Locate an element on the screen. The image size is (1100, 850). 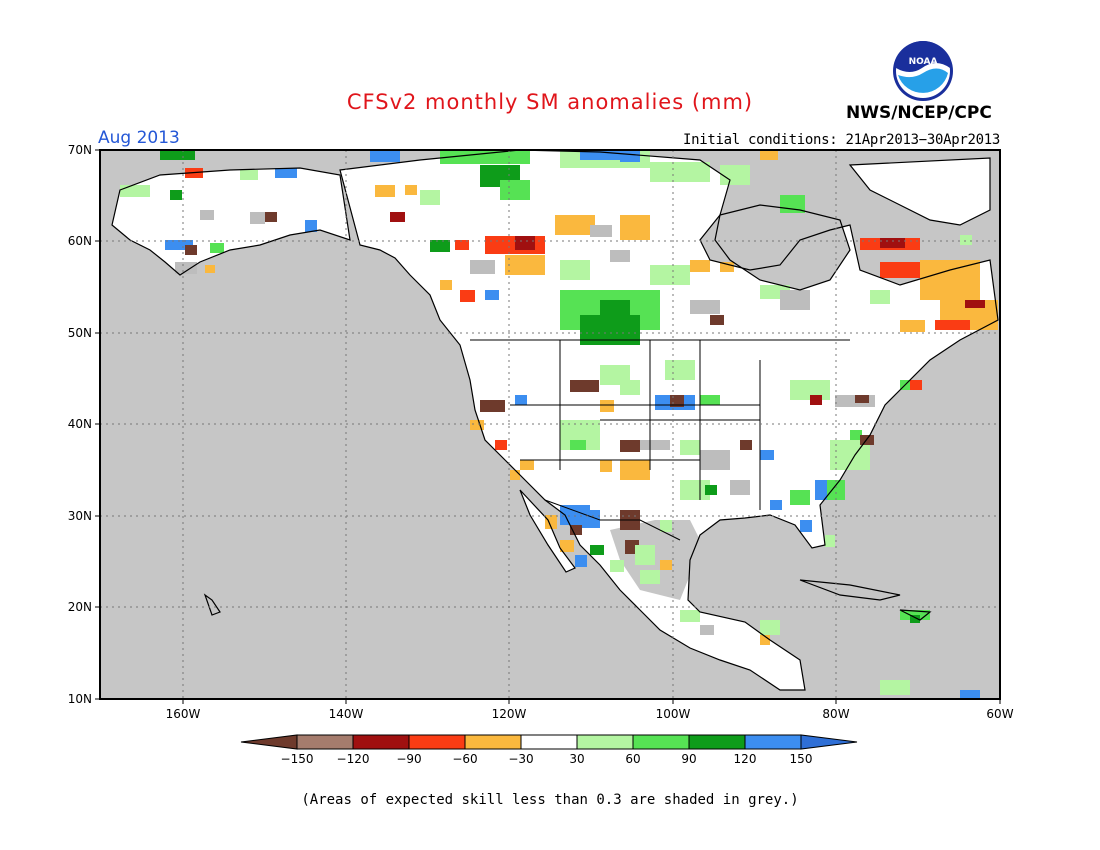
colorbar-tick-label: 60 is located at coordinates (633, 759).